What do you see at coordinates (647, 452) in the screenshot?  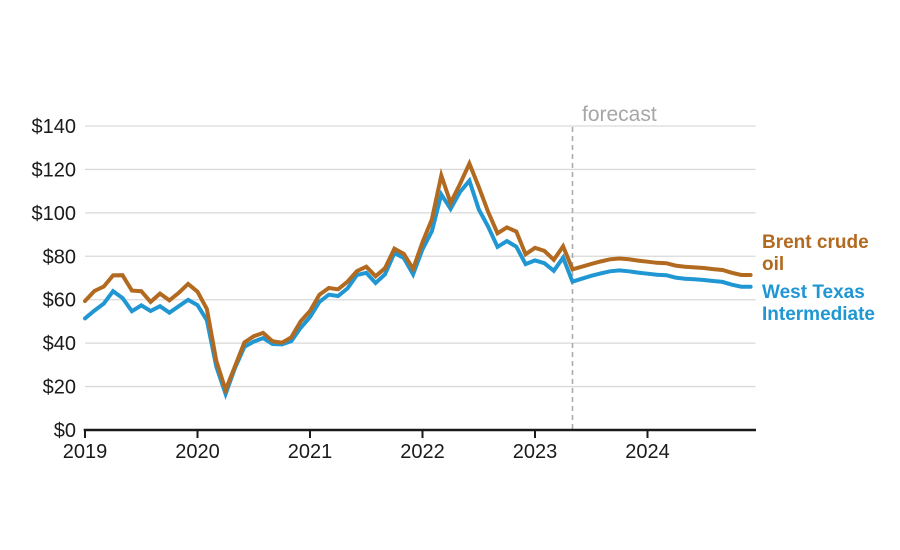 I see `x-tick-label-2024: 2024` at bounding box center [647, 452].